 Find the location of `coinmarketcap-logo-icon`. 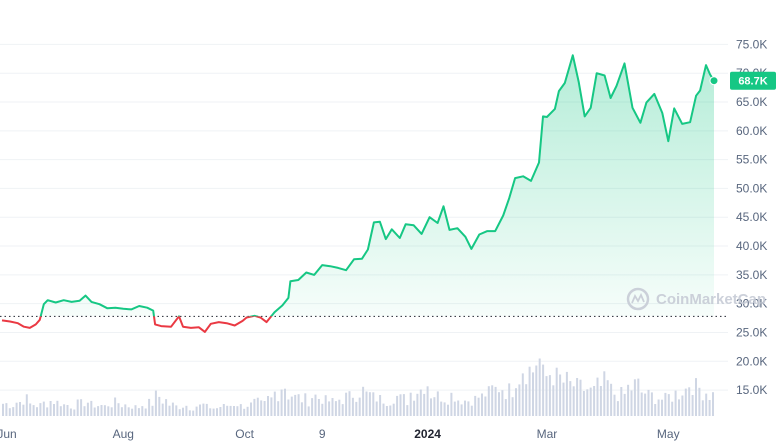

coinmarketcap-logo-icon is located at coordinates (638, 299).